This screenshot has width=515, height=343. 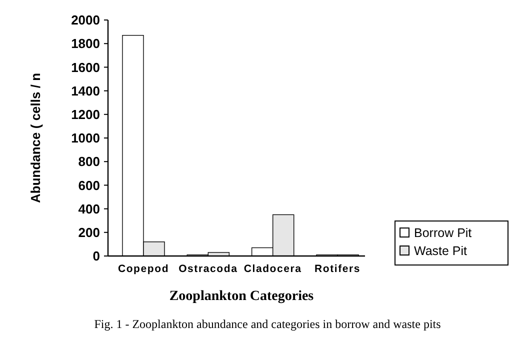 I want to click on y-tick-label: 1400, so click(x=85, y=90).